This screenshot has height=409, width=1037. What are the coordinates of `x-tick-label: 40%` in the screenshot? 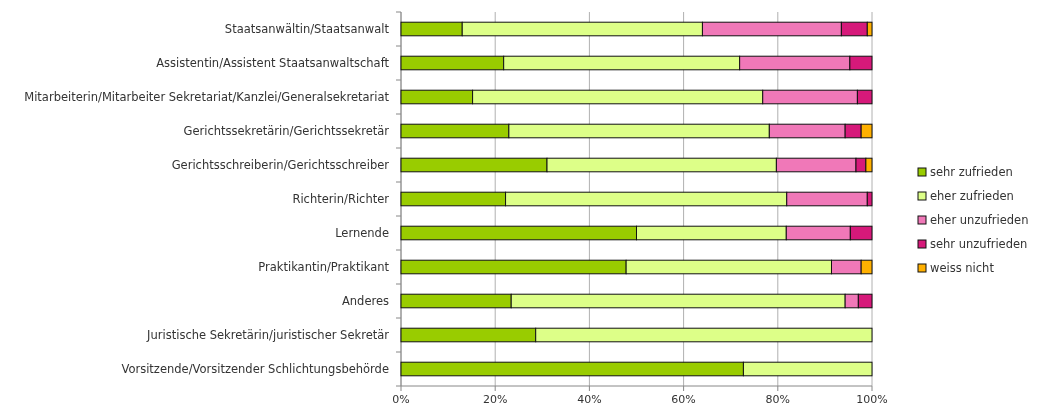 It's located at (589, 399).